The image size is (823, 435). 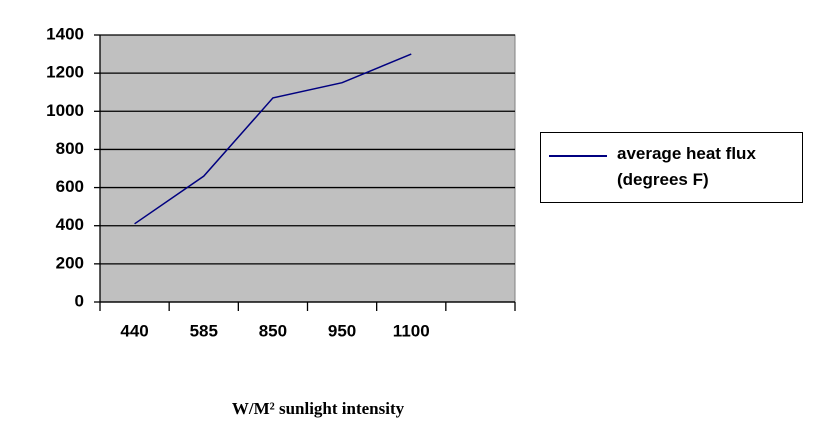 I want to click on legend: average heat flux (degrees F), so click(x=671, y=167).